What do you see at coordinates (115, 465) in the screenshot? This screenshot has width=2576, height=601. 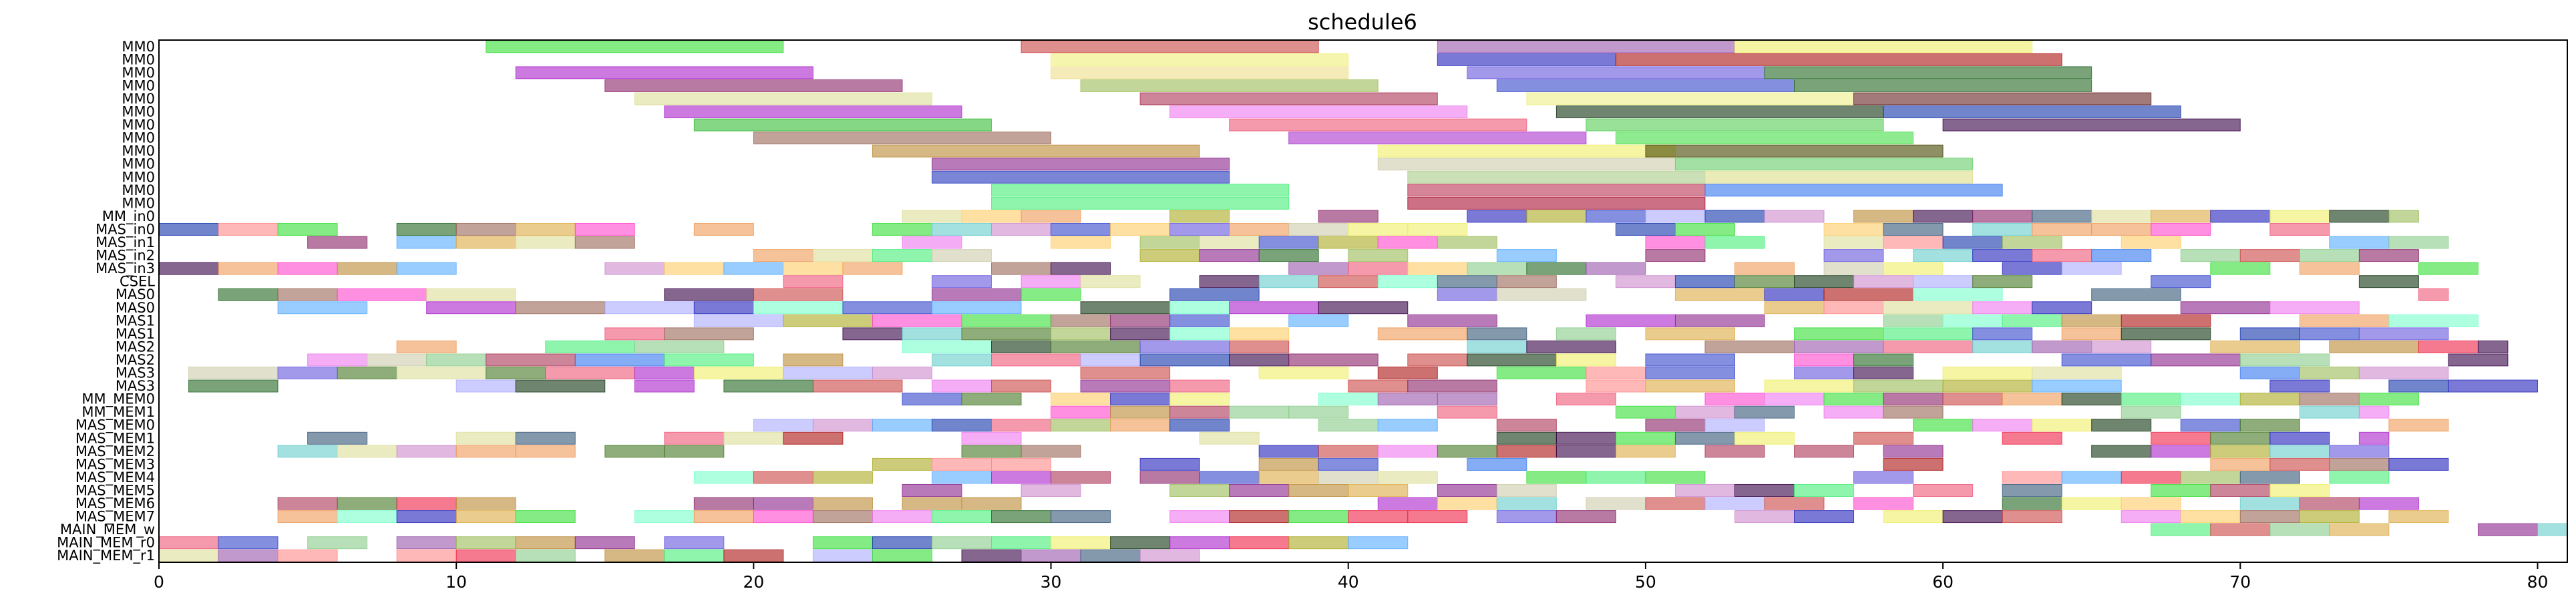 I see `y-tick-label: MAS_MEM3` at bounding box center [115, 465].